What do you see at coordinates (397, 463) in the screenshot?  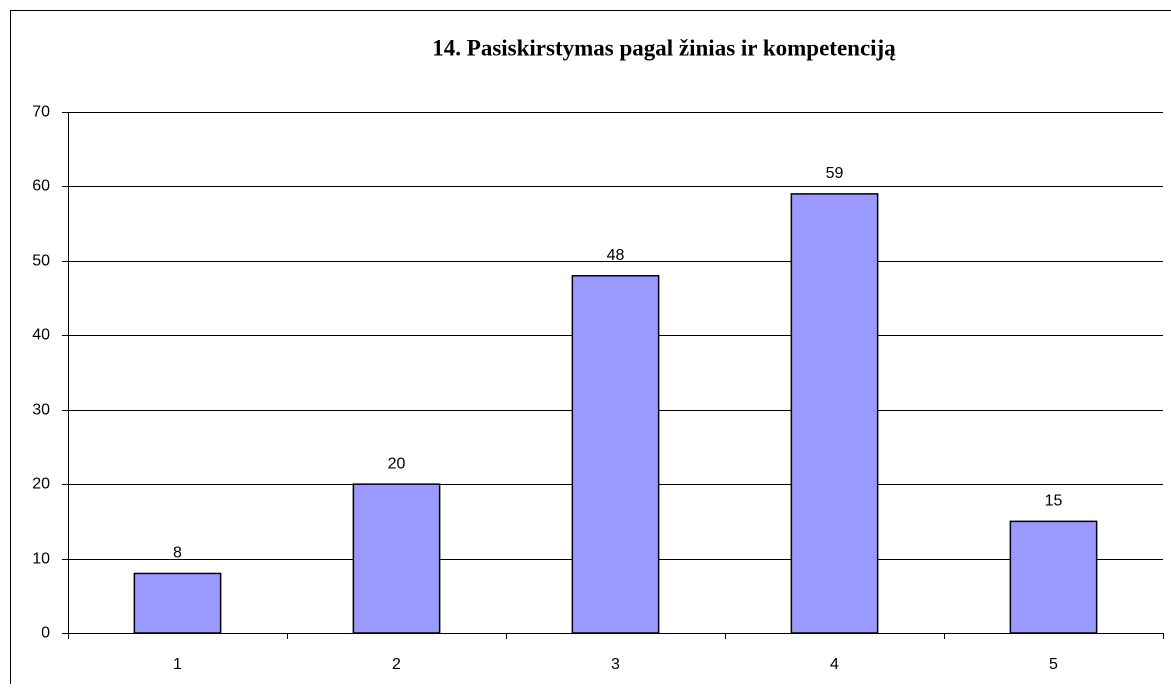 I see `data-label: 20` at bounding box center [397, 463].